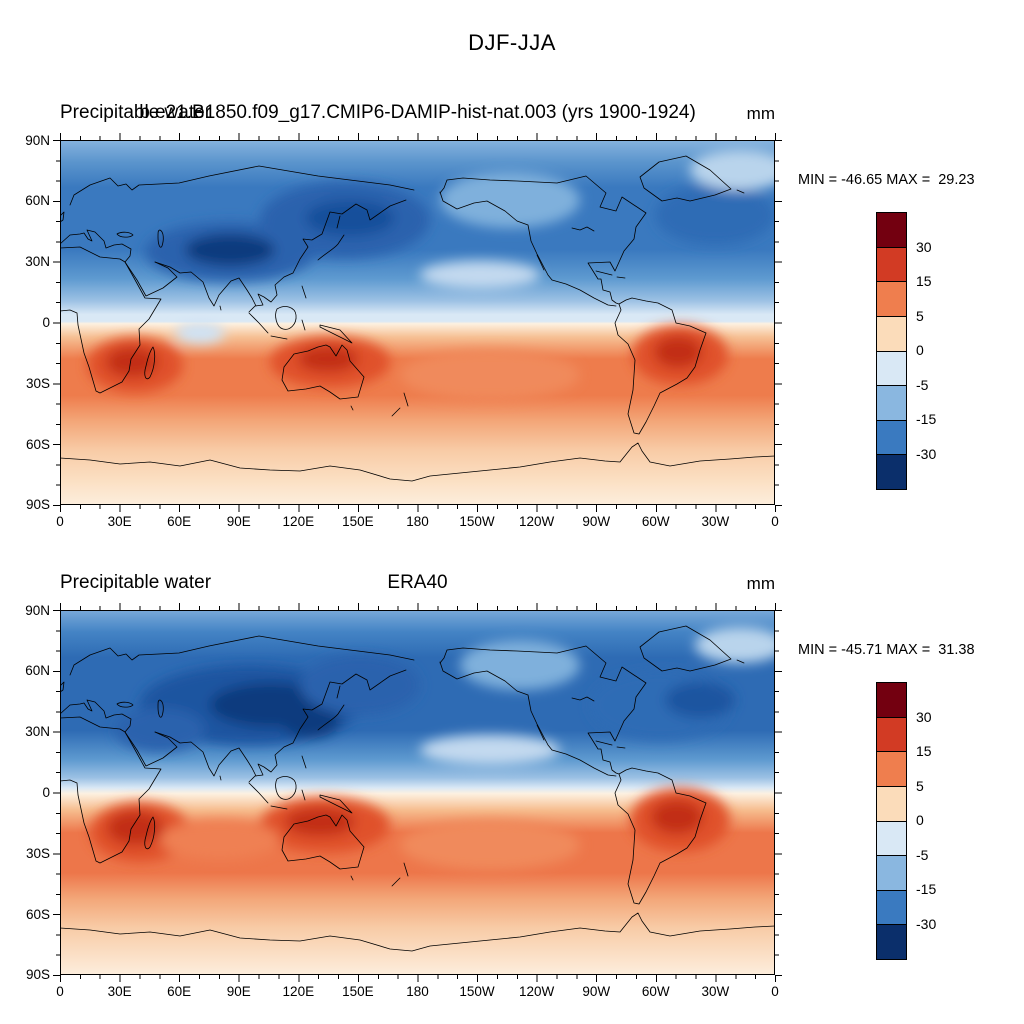 Image resolution: width=1024 pixels, height=1024 pixels. I want to click on minmax-label: MIN = -45.71 MAX = 31.38, so click(886, 650).